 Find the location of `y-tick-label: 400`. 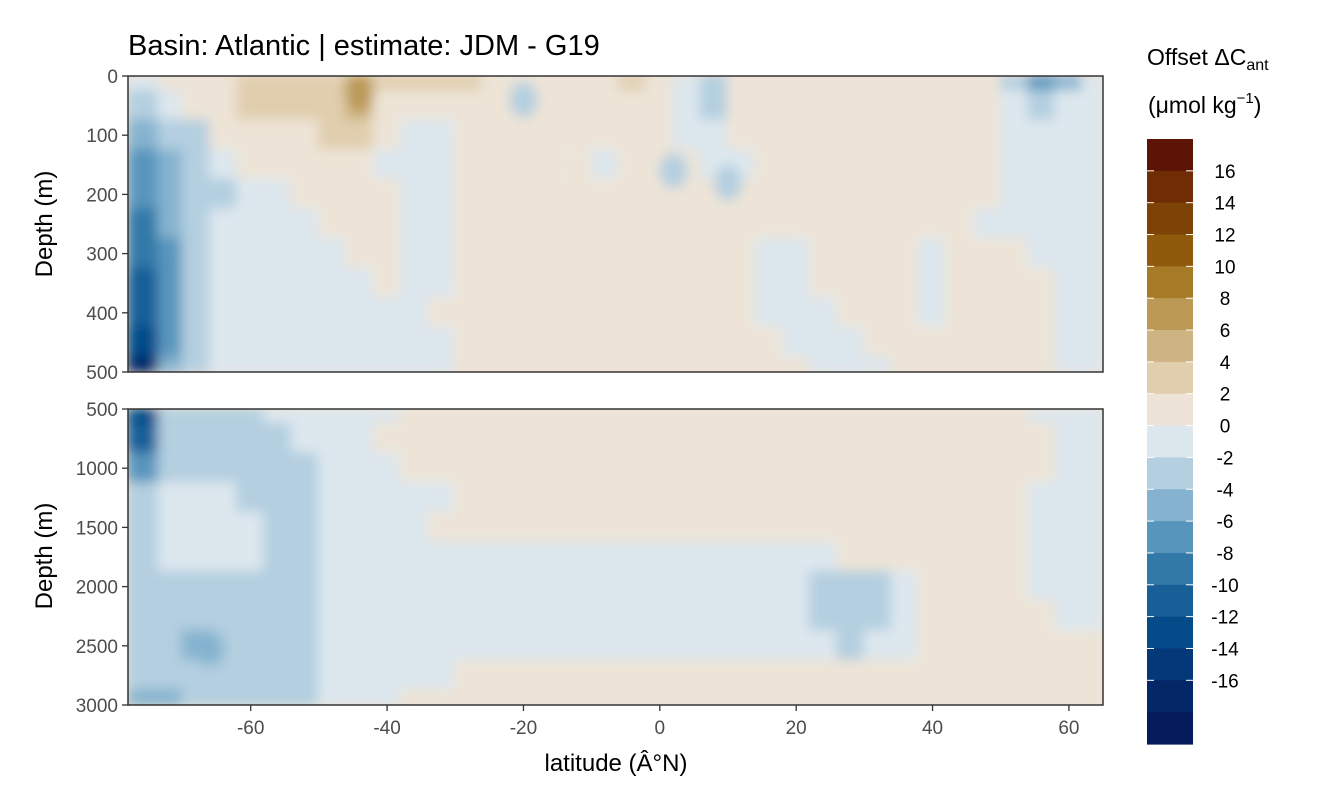

y-tick-label: 400 is located at coordinates (102, 314).